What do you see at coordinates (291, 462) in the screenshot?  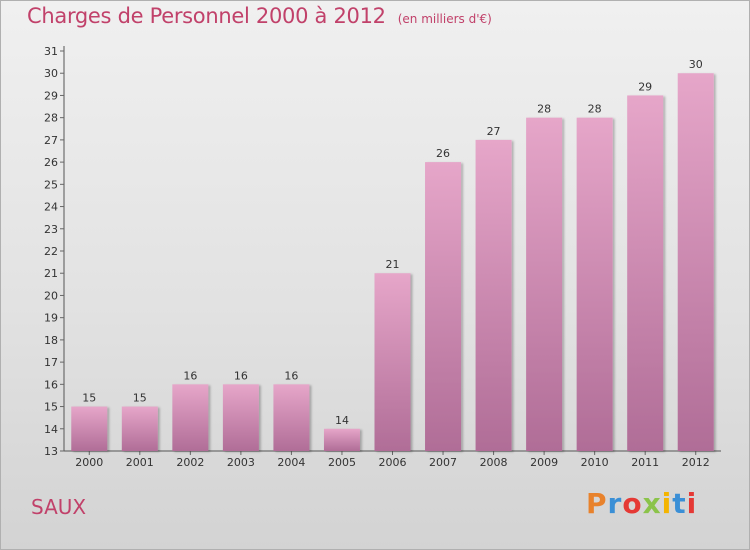 I see `x-tick-label-2004: 2004` at bounding box center [291, 462].